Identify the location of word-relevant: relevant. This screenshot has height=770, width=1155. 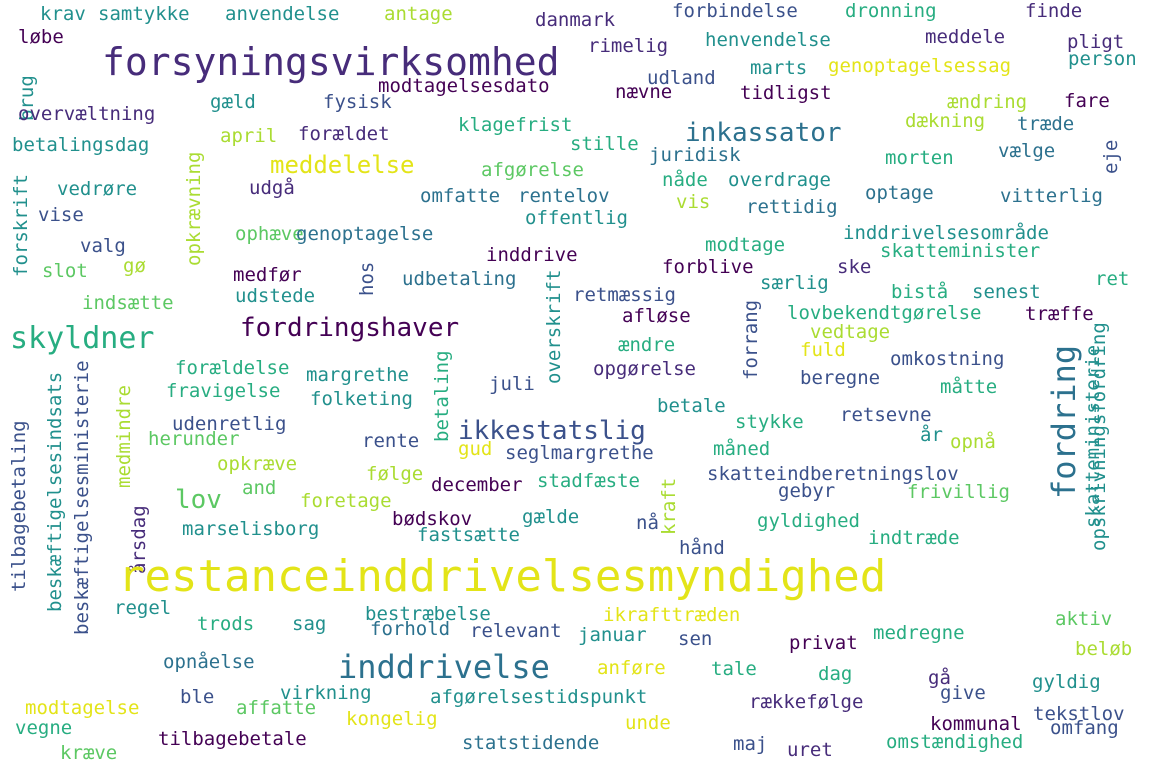
(516, 631).